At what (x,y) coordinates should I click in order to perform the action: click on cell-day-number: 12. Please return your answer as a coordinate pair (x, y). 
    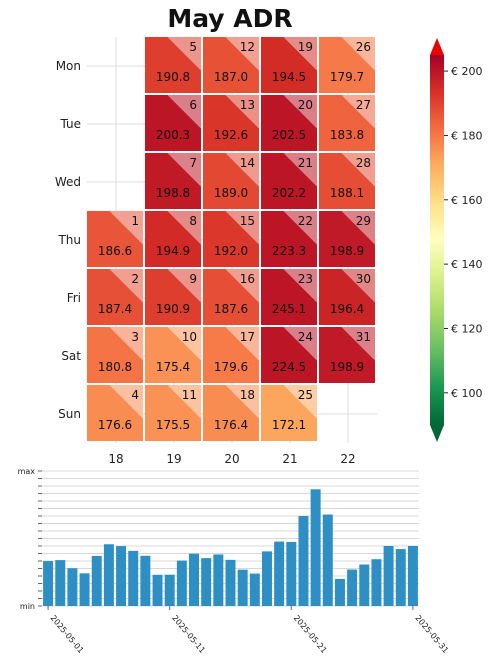
    Looking at the image, I should click on (247, 47).